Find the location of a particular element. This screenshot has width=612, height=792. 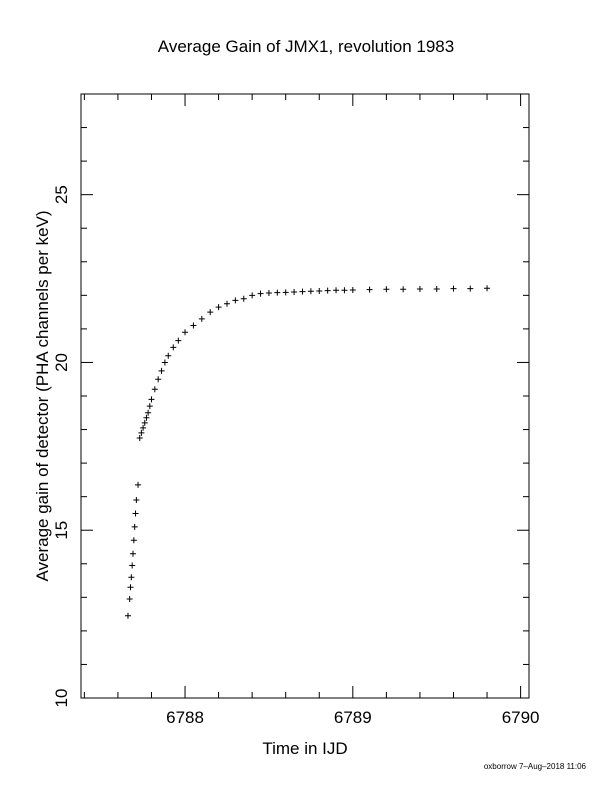

y-tick-label: 15 is located at coordinates (61, 530).